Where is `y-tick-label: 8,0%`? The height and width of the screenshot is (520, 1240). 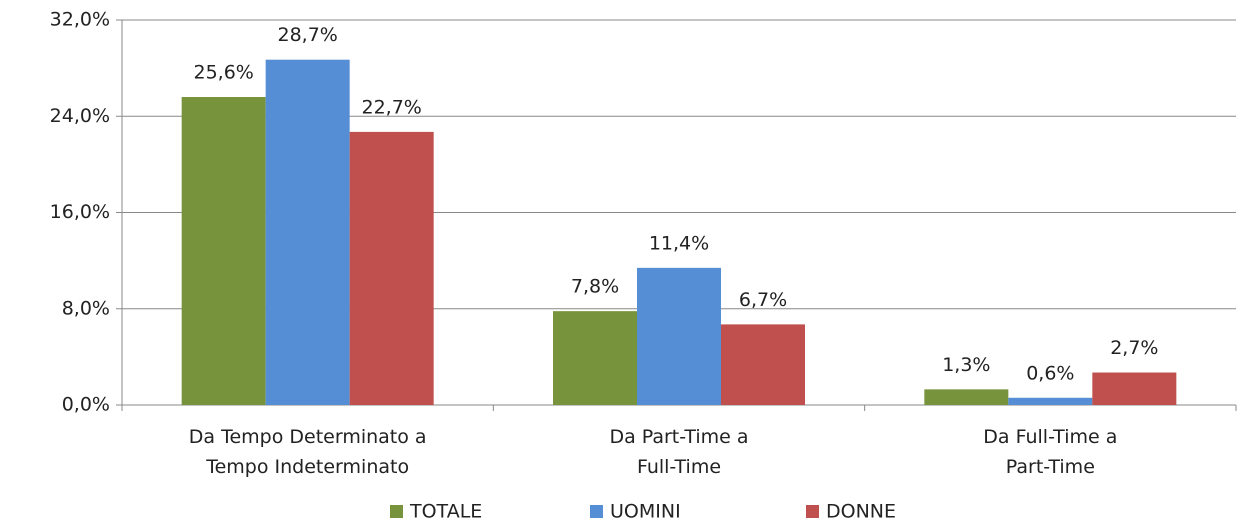 y-tick-label: 8,0% is located at coordinates (86, 308).